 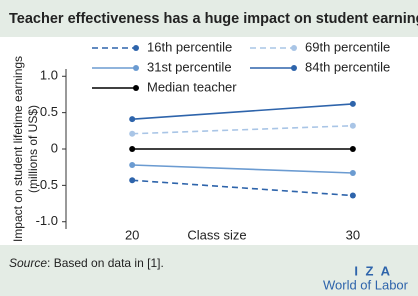 I want to click on y-tick-label: 0, so click(x=54, y=147).